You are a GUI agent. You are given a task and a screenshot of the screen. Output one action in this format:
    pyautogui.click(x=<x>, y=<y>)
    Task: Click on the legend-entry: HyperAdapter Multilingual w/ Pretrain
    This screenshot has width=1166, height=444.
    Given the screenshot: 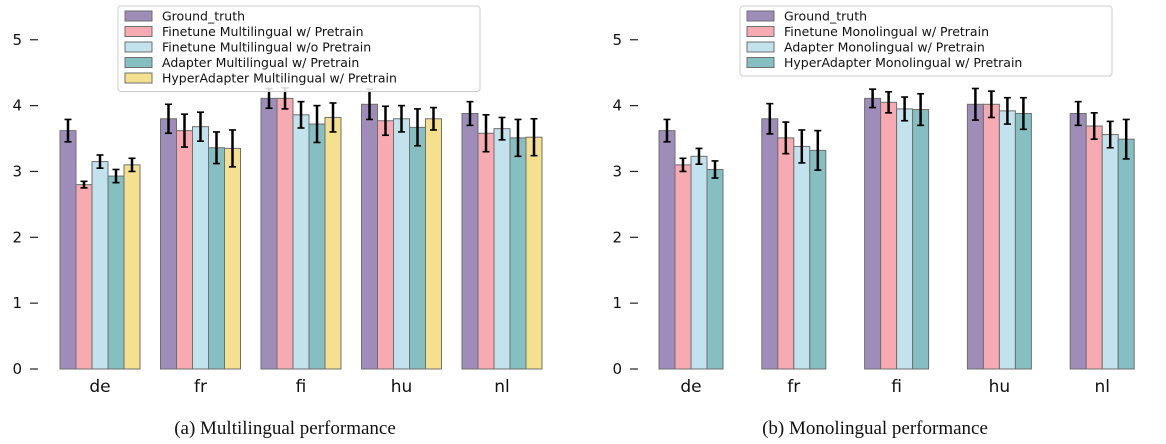 What is the action you would take?
    pyautogui.click(x=279, y=78)
    